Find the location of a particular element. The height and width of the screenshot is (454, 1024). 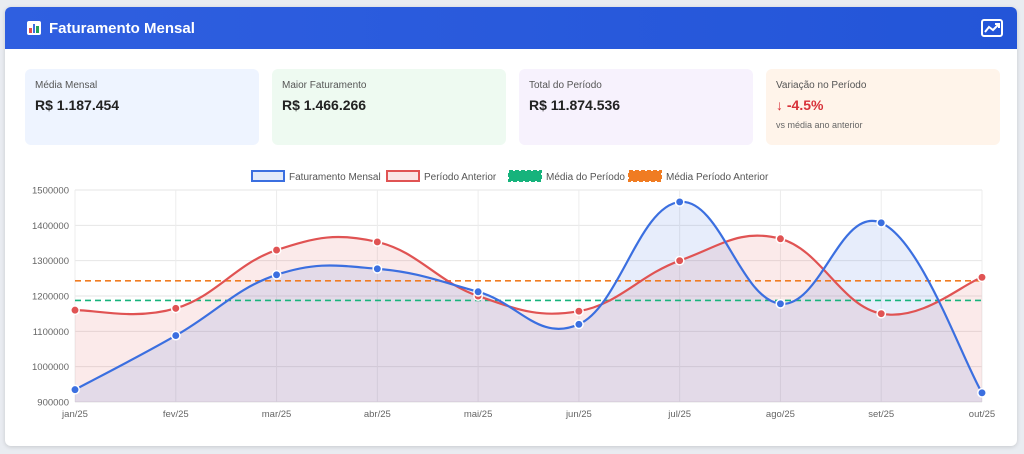

y-tick-label: 1500000 is located at coordinates (50, 191).